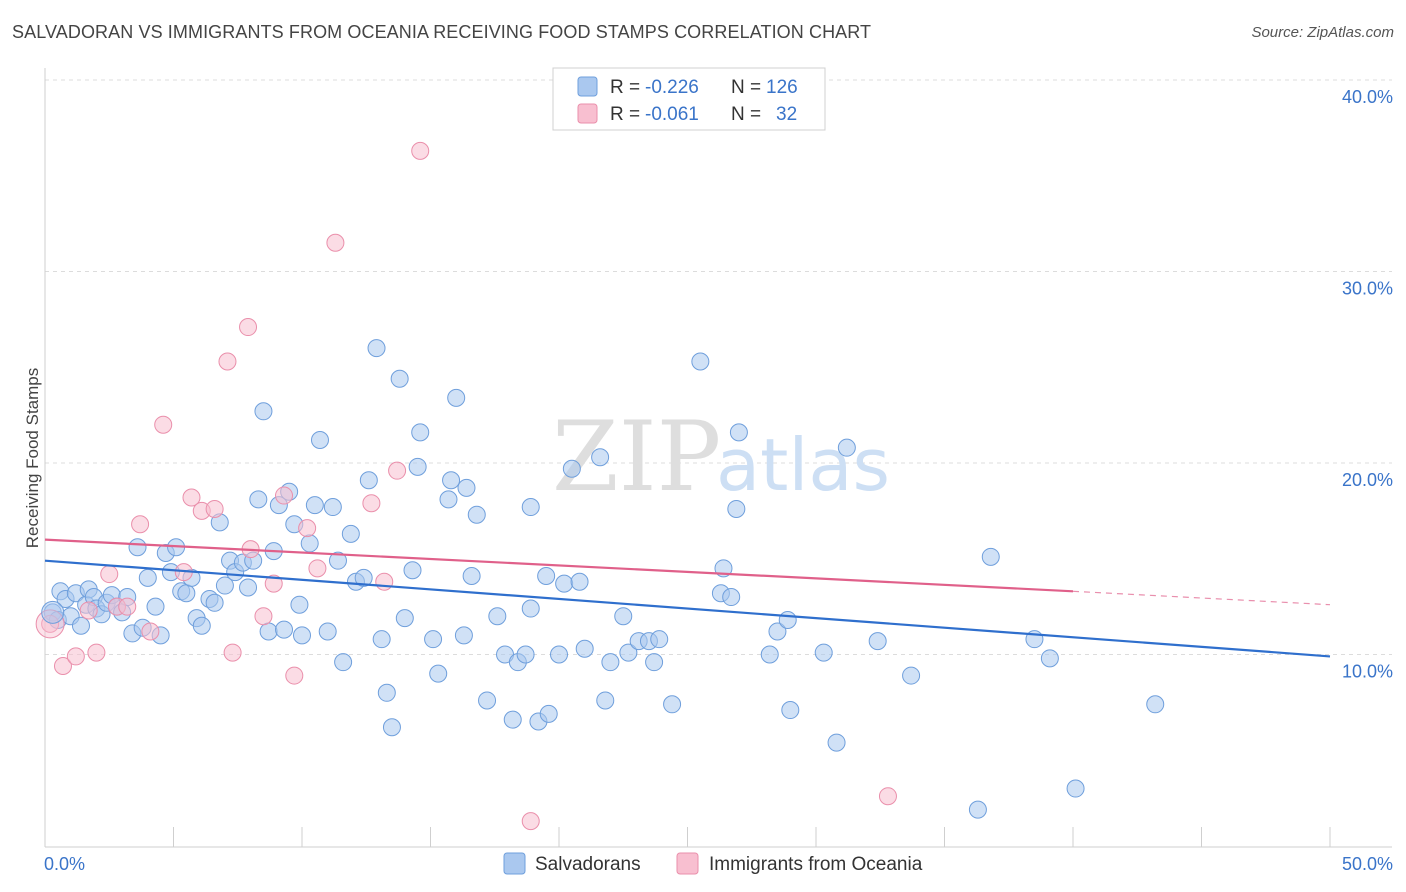 The image size is (1406, 892). Describe the element at coordinates (1367, 480) in the screenshot. I see `y-tick-label: 20.0%` at that location.